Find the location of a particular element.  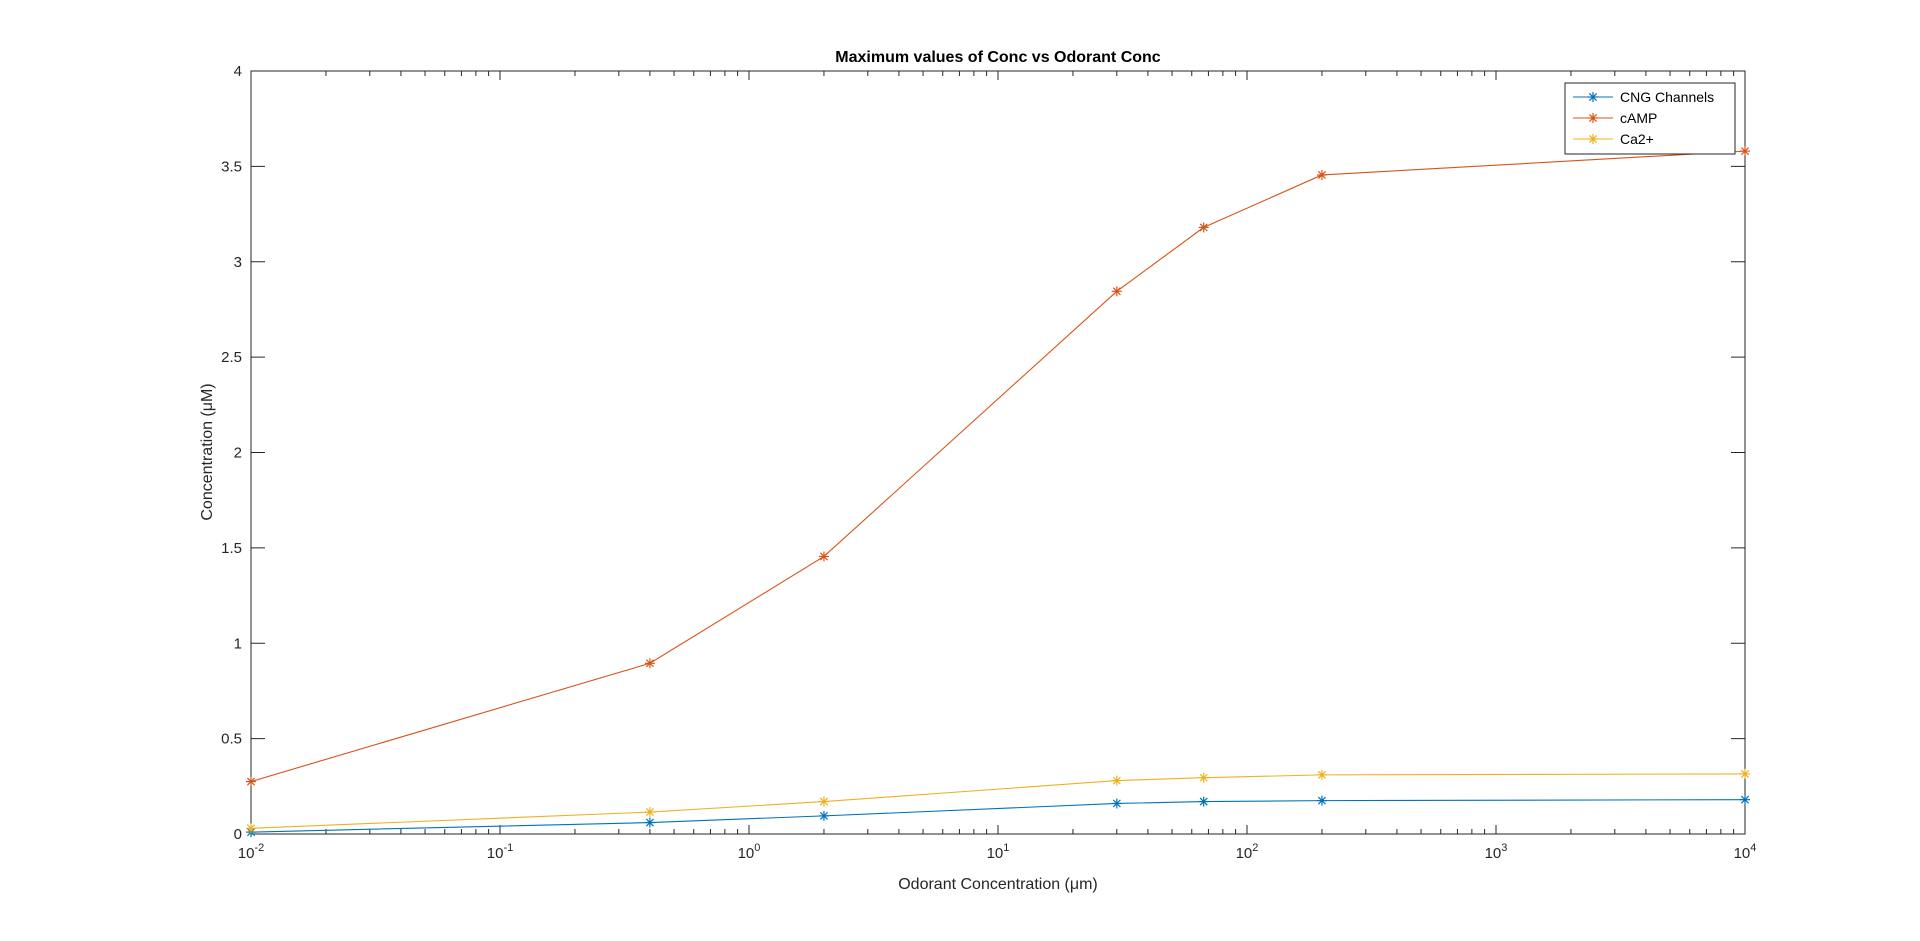

y-tick-label: 2 is located at coordinates (238, 453).